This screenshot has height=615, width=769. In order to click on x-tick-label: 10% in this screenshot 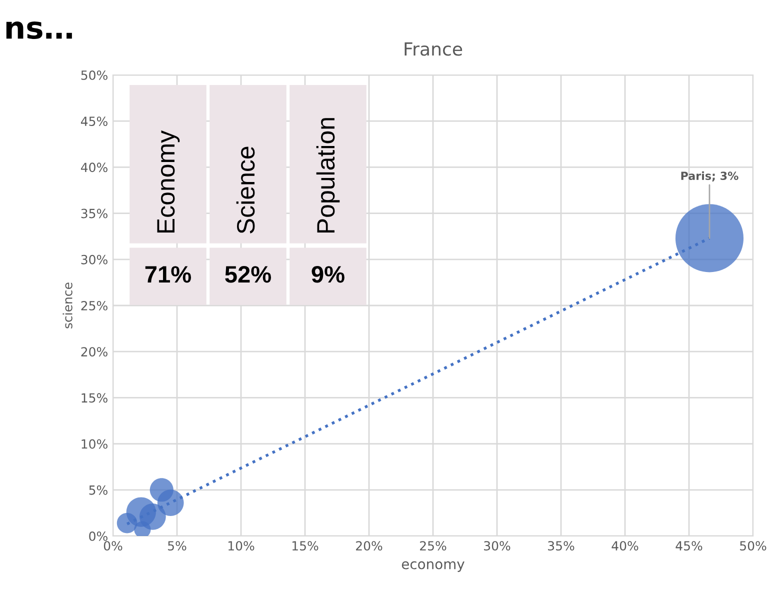, I will do `click(241, 546)`.